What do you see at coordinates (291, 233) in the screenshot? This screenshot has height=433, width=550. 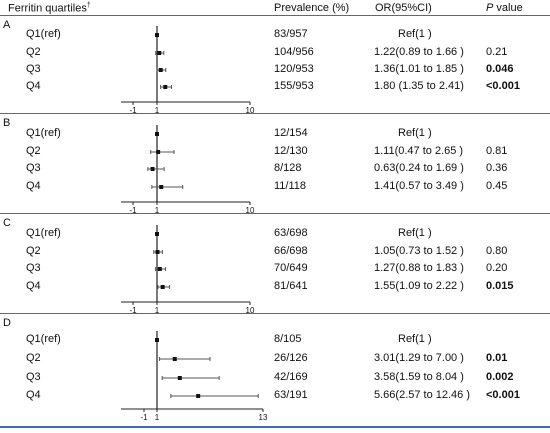 I see `prevalence-value: 63/698` at bounding box center [291, 233].